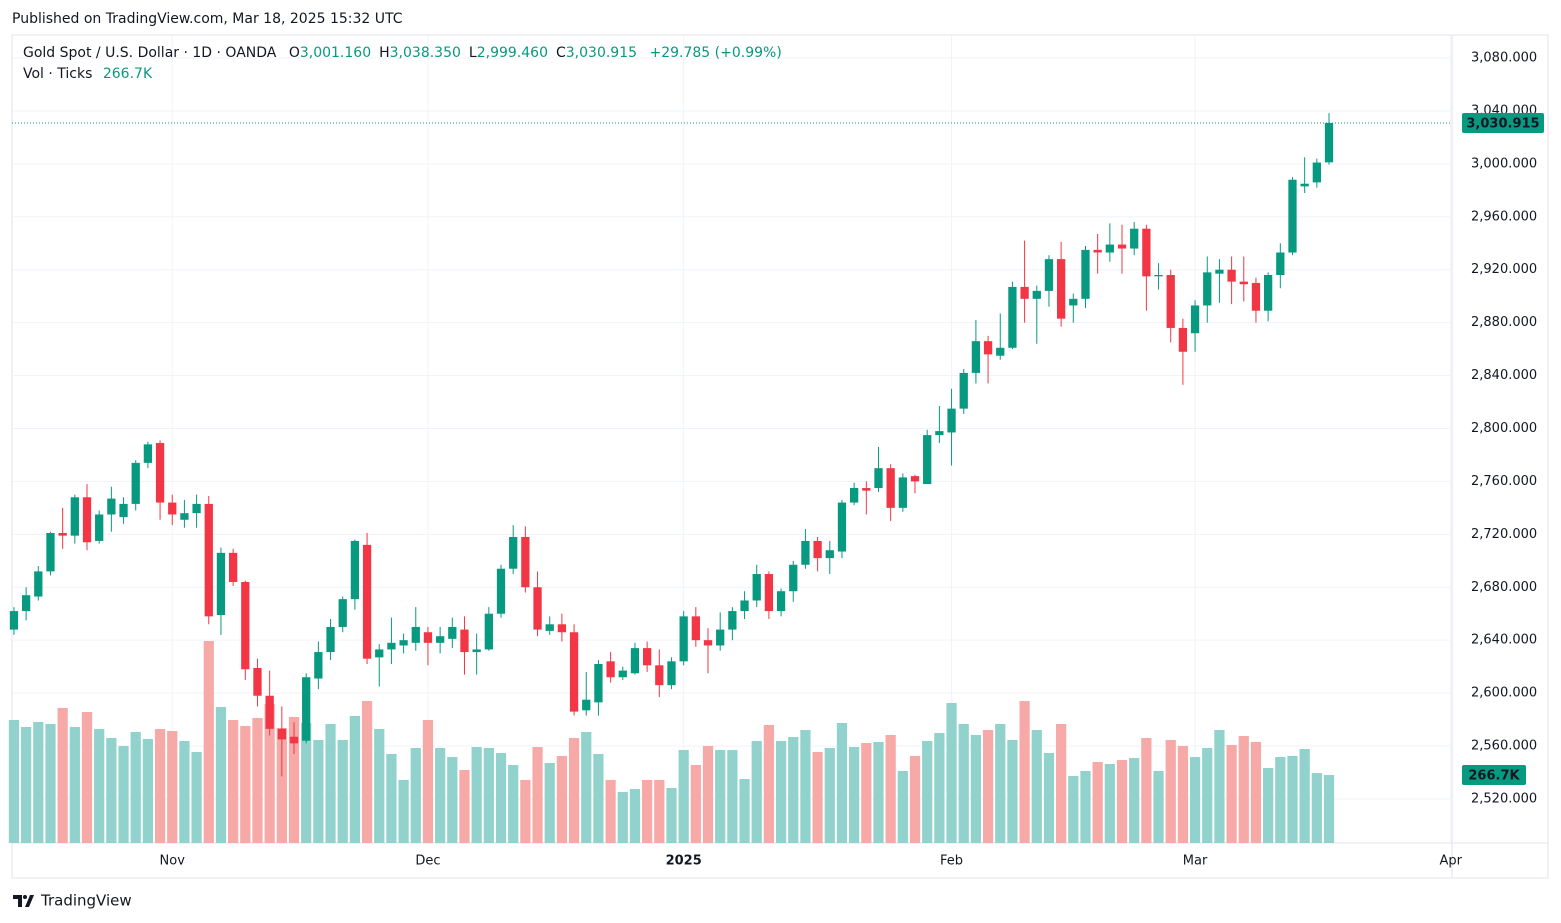  I want to click on field-key: C, so click(560, 53).